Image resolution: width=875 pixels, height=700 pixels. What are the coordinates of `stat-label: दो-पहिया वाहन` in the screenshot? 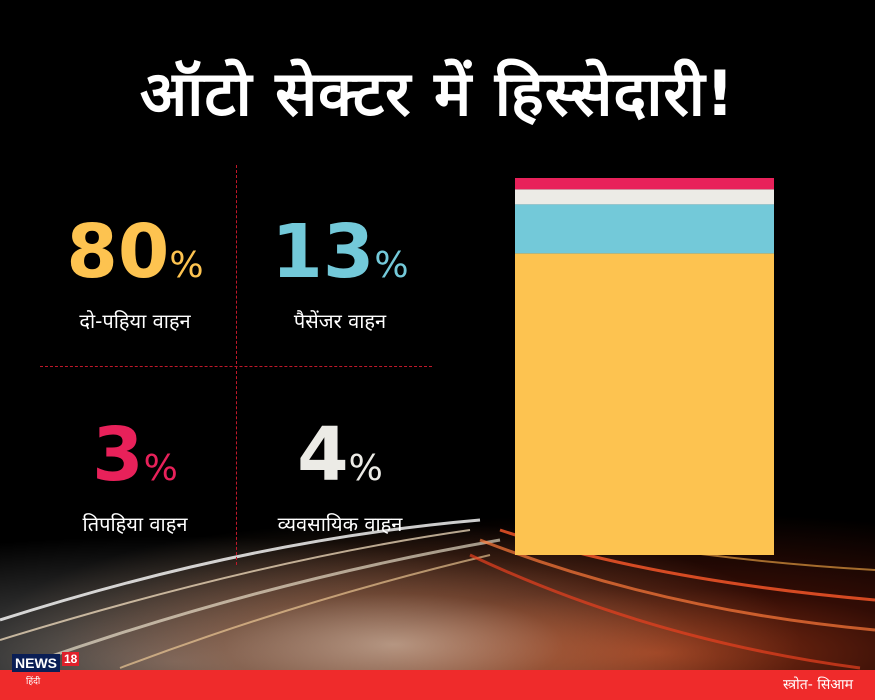 It's located at (135, 321).